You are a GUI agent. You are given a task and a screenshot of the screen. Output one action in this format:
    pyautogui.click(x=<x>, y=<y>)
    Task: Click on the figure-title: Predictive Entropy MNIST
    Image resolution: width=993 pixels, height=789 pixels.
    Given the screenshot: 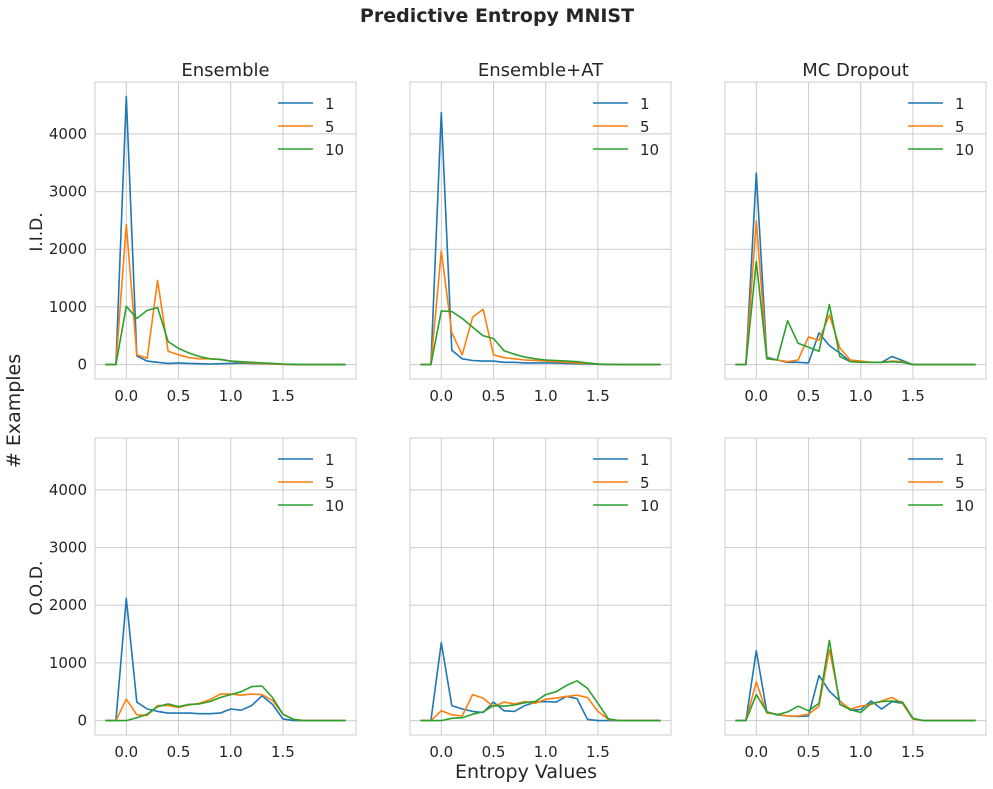 What is the action you would take?
    pyautogui.click(x=497, y=16)
    